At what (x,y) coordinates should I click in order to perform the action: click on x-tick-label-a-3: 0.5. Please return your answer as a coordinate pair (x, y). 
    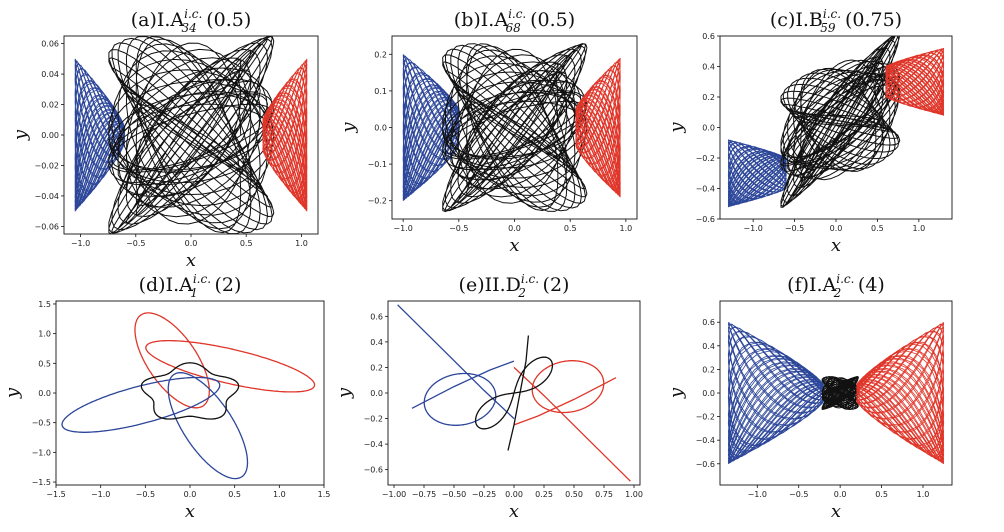
    Looking at the image, I should click on (246, 243).